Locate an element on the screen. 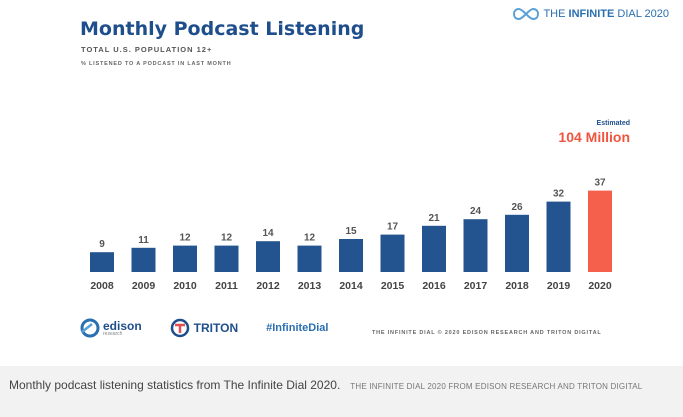 Image resolution: width=683 pixels, height=417 pixels. chart-subtitle-2: % LISTENED TO A PODCAST IN LAST MONTH is located at coordinates (156, 64).